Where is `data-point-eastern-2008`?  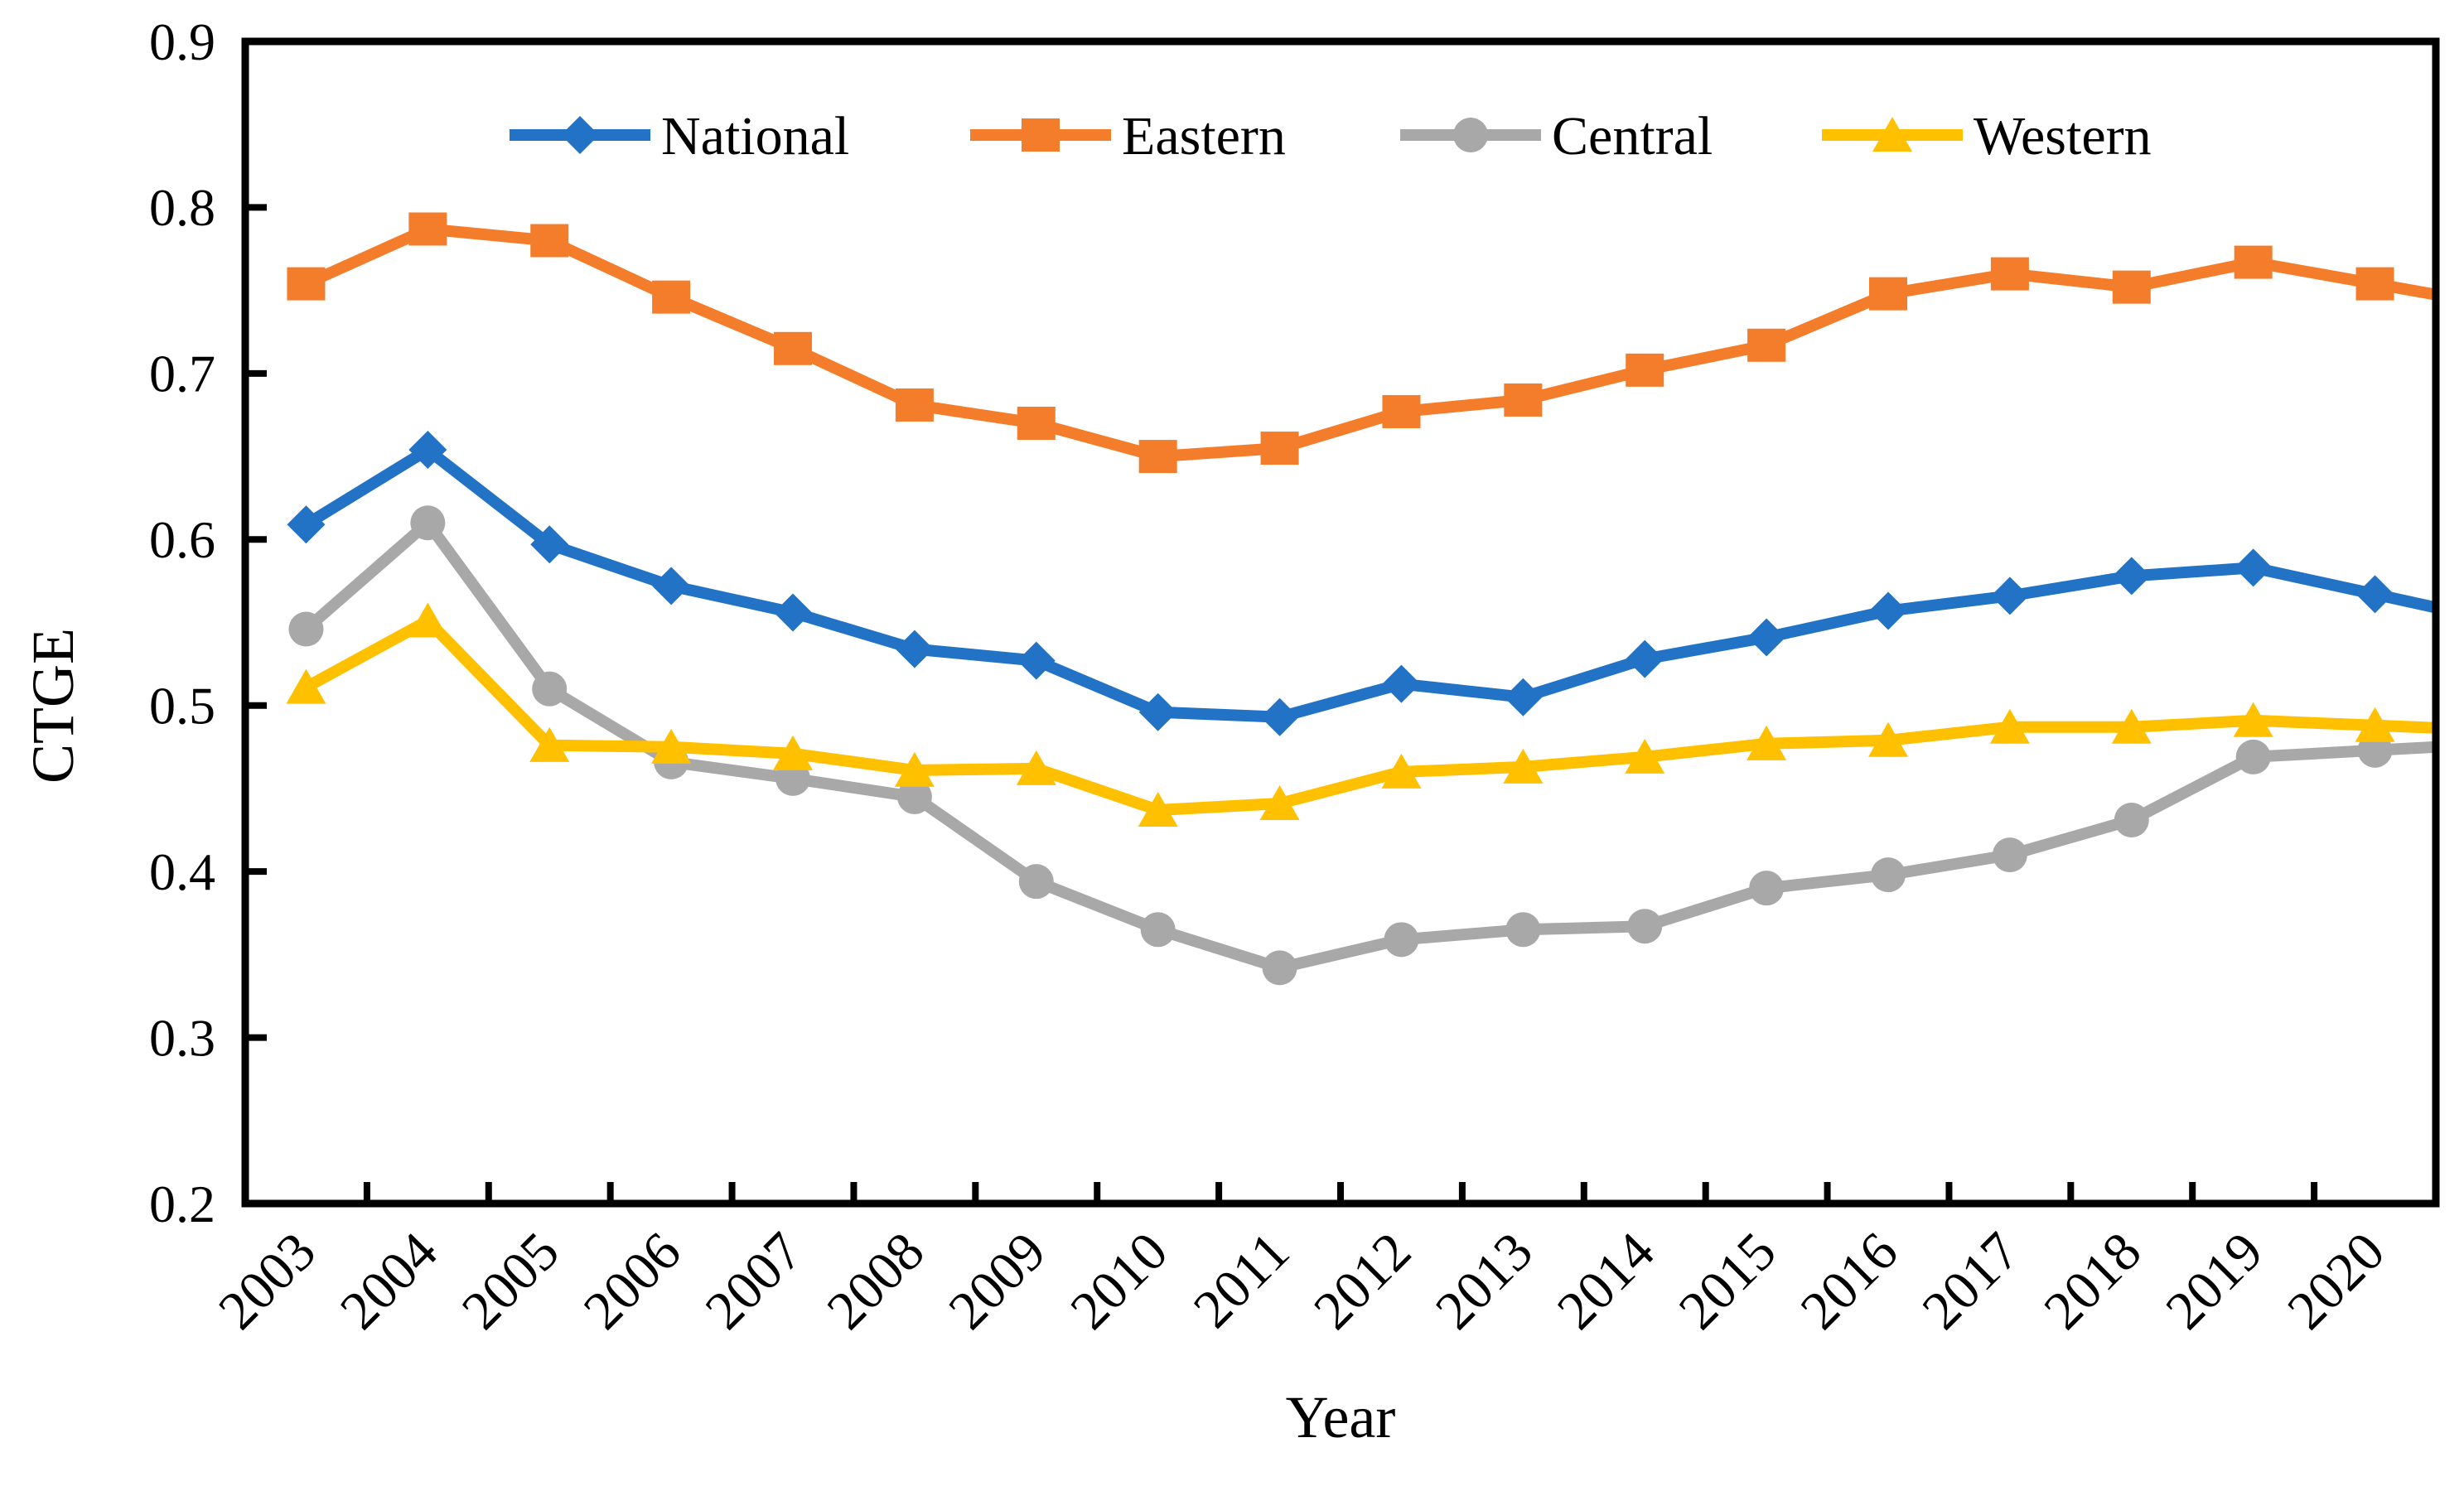 data-point-eastern-2008 is located at coordinates (914, 405).